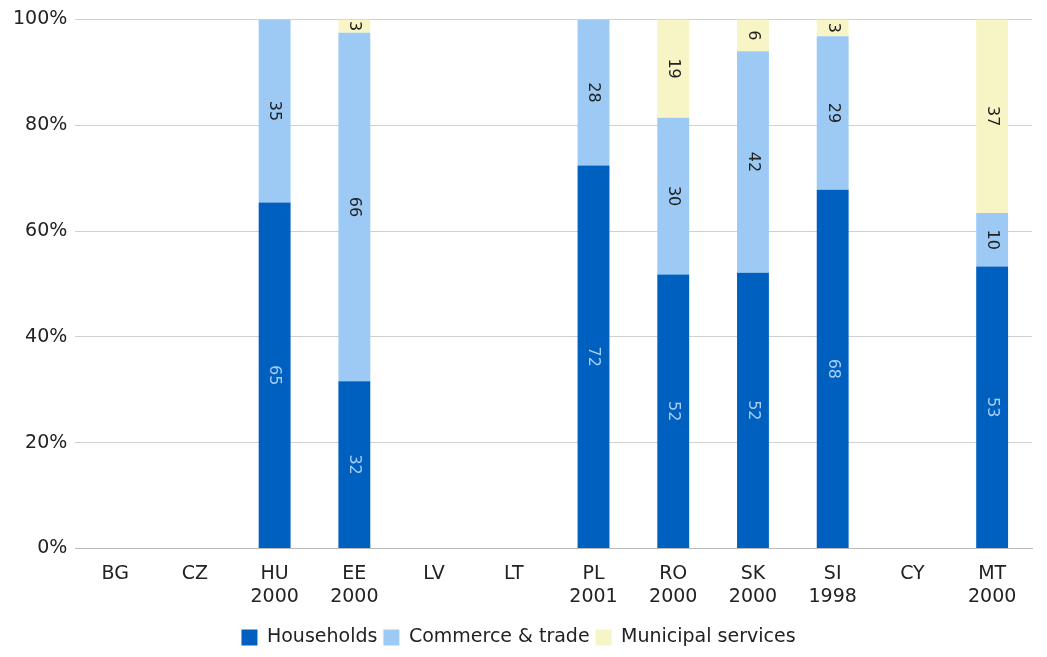  I want to click on data-label: 65, so click(276, 375).